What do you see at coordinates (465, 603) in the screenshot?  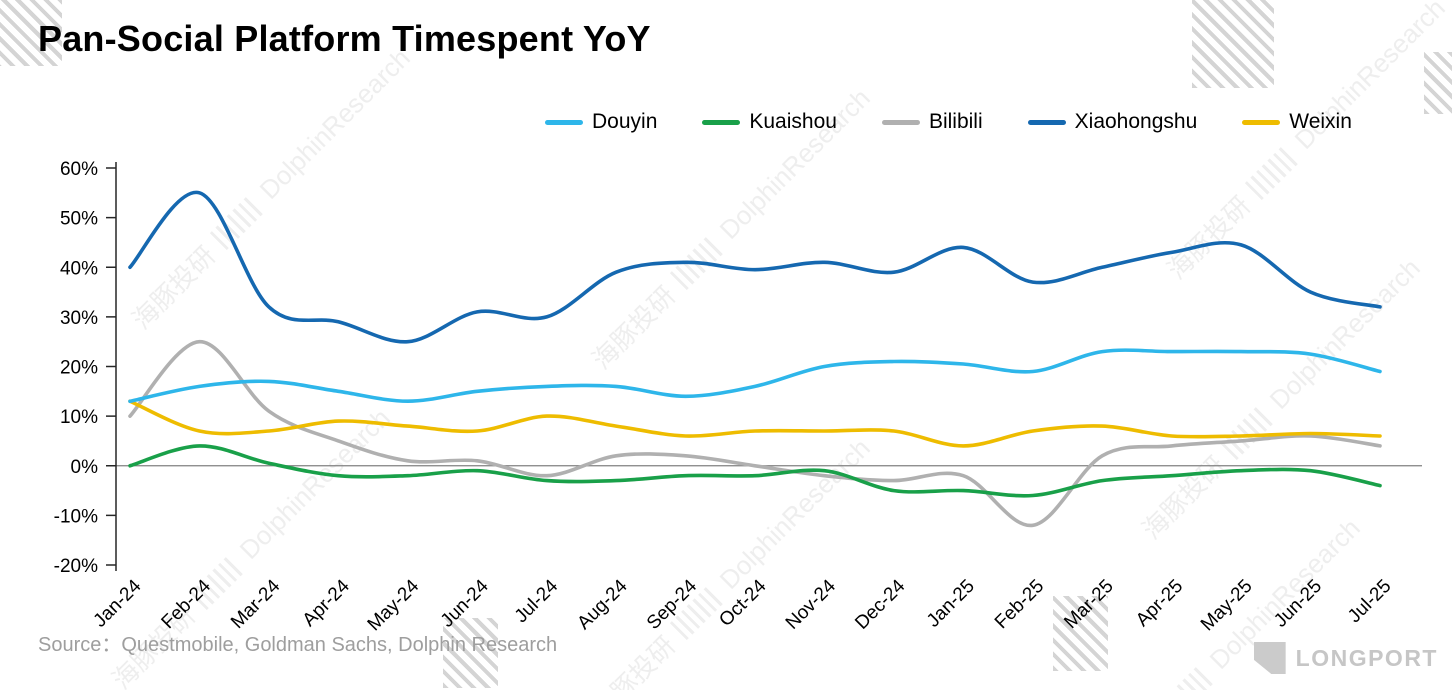 I see `x-axis-tick-label: Jun-24` at bounding box center [465, 603].